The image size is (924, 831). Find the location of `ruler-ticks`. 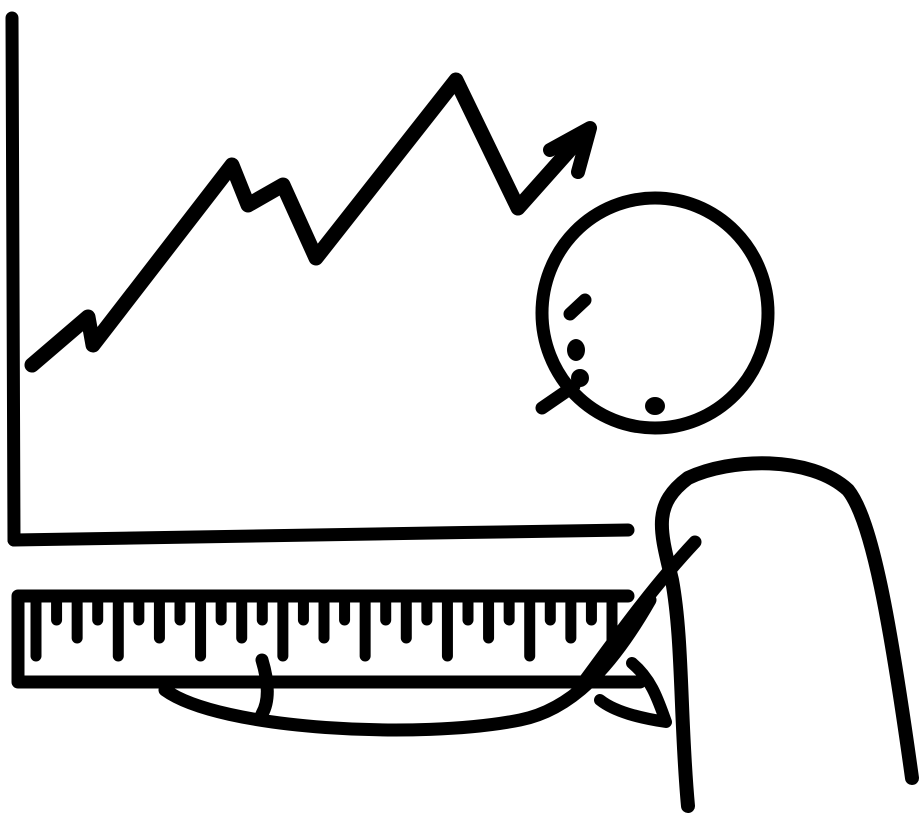

ruler-ticks is located at coordinates (324, 627).